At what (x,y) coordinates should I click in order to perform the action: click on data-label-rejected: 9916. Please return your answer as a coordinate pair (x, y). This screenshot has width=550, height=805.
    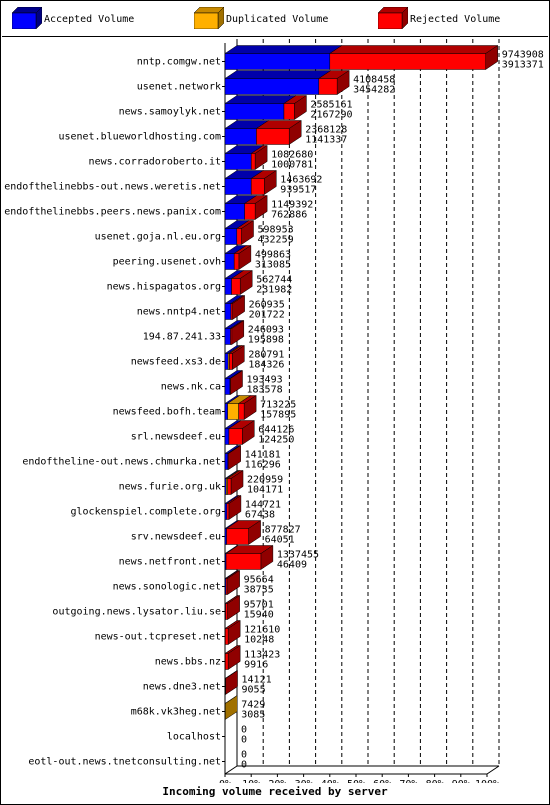
    Looking at the image, I should click on (256, 665).